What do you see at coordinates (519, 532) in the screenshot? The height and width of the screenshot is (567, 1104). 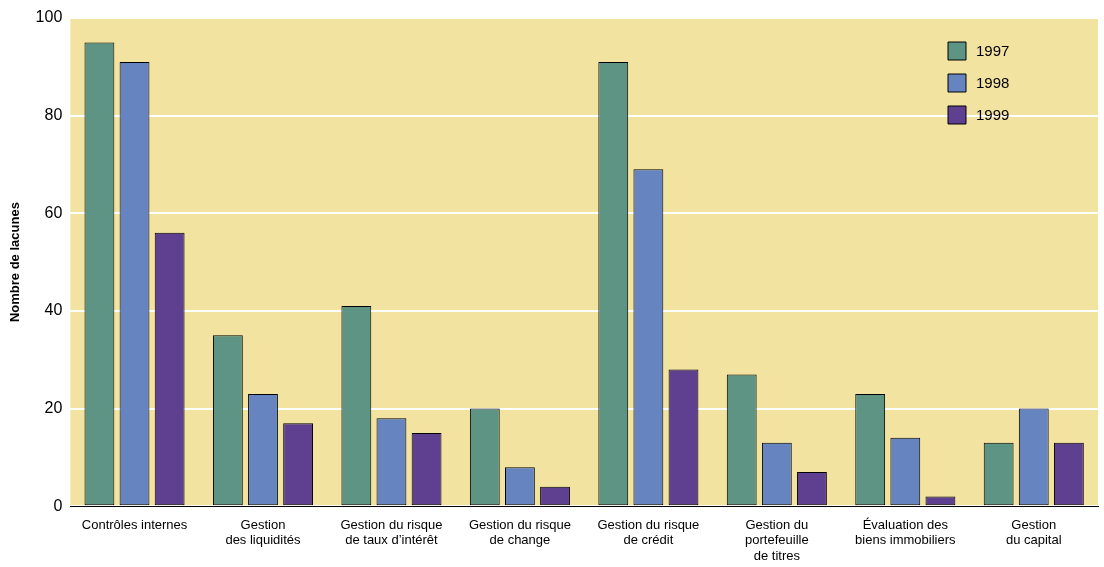 I see `x-tick-label: Gestion du risque de change` at bounding box center [519, 532].